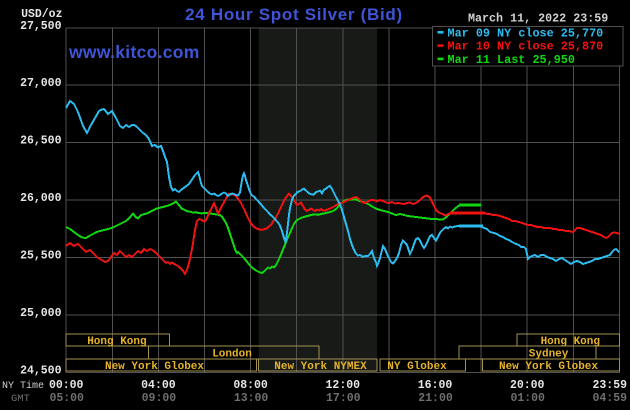 This screenshot has height=410, width=630. Describe the element at coordinates (343, 398) in the screenshot. I see `svg-text: 17:00` at that location.